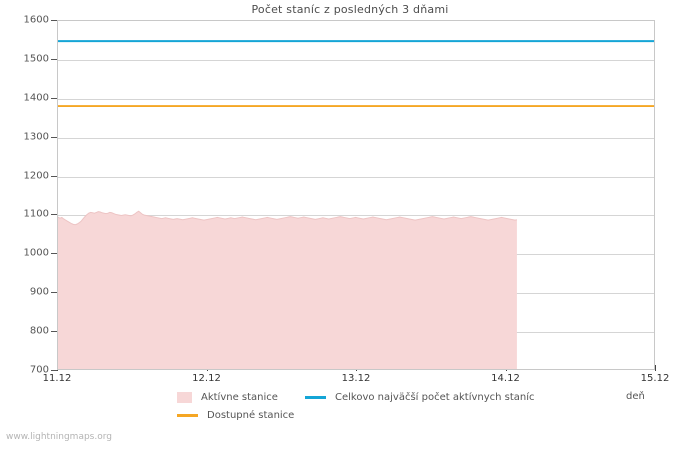 The height and width of the screenshot is (450, 700). What do you see at coordinates (36, 253) in the screenshot?
I see `y-tick-label: 1000` at bounding box center [36, 253].